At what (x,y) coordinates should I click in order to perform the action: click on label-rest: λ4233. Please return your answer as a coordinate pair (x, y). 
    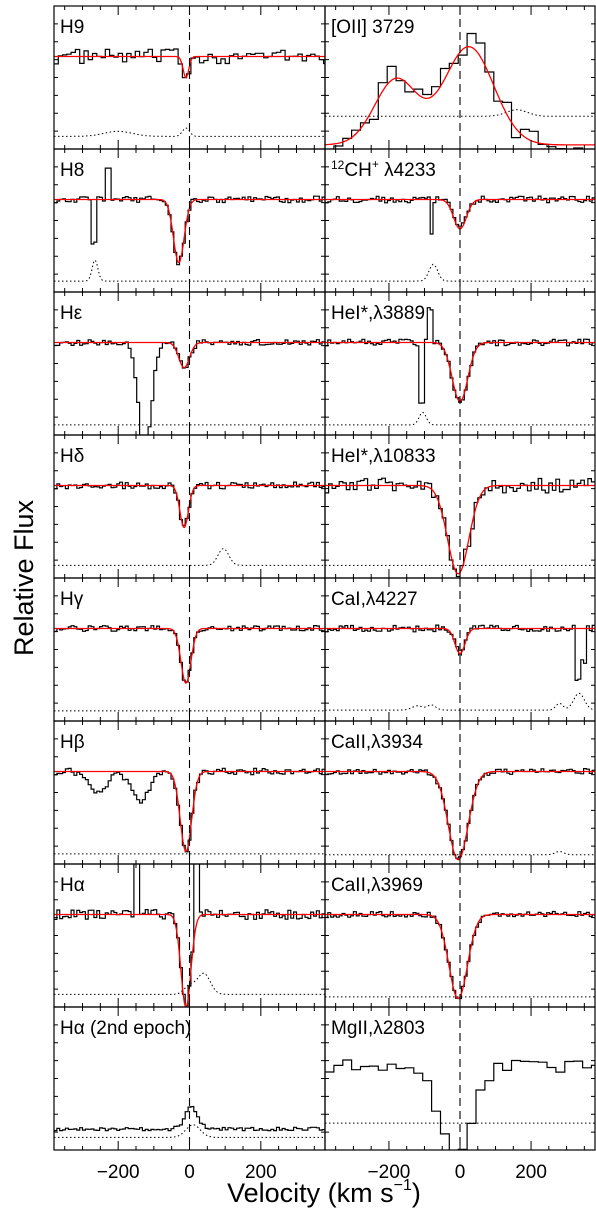
    Looking at the image, I should click on (407, 170).